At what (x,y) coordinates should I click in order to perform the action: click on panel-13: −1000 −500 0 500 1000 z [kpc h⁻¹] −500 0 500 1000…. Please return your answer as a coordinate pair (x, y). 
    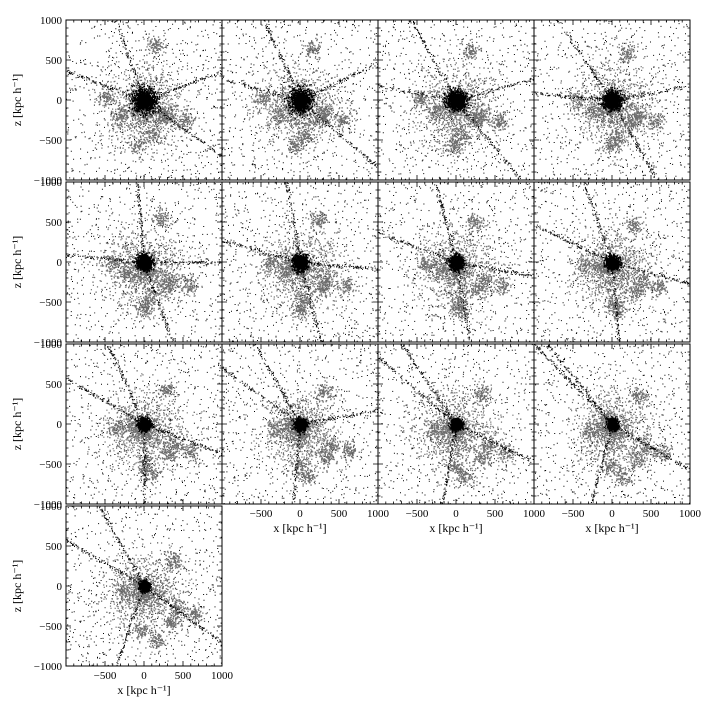
    Looking at the image, I should click on (122, 599).